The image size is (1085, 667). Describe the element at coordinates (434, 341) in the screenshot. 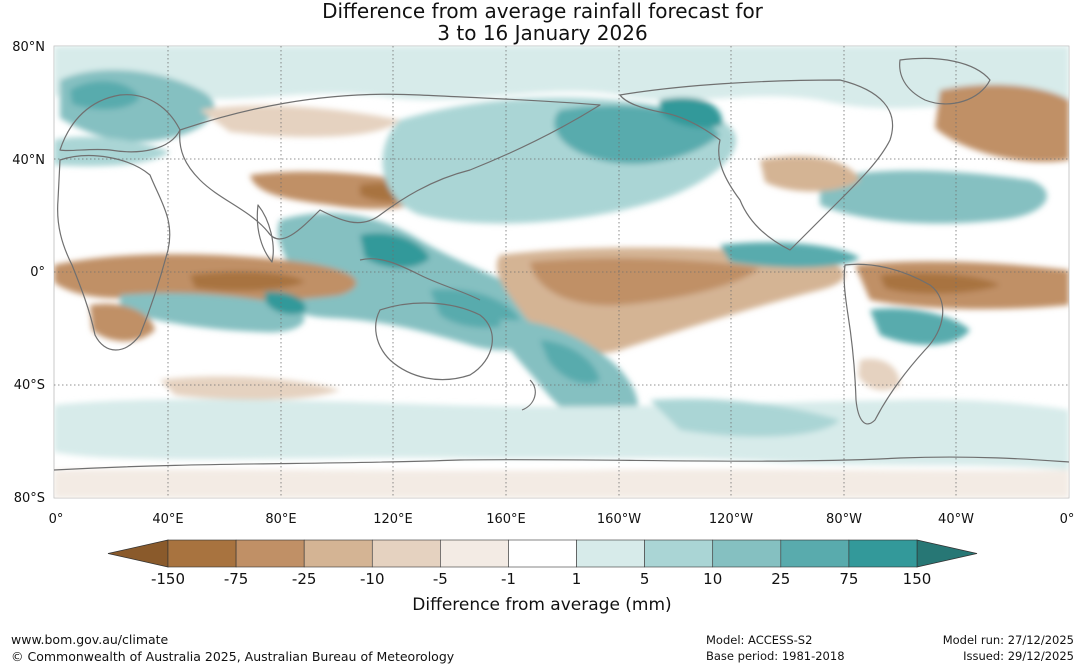

I see `coast-australia` at that location.